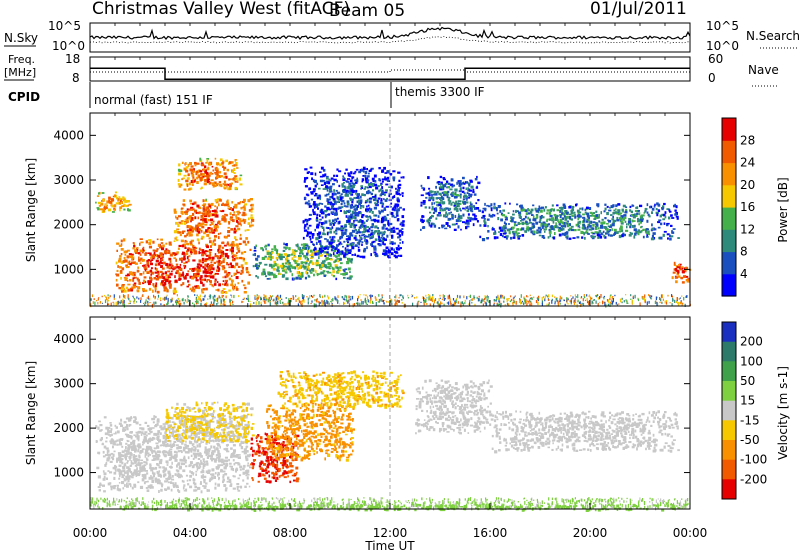 This screenshot has width=800, height=554. Describe the element at coordinates (747, 229) in the screenshot. I see `colorbar-tick-label: 12` at that location.